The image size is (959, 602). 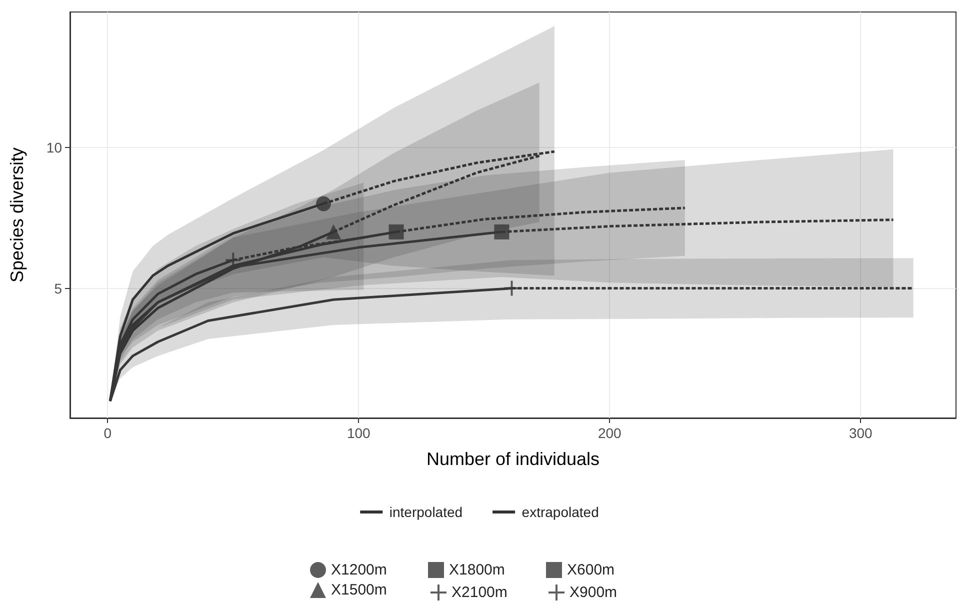 I want to click on legend-label: X900m, so click(x=594, y=592).